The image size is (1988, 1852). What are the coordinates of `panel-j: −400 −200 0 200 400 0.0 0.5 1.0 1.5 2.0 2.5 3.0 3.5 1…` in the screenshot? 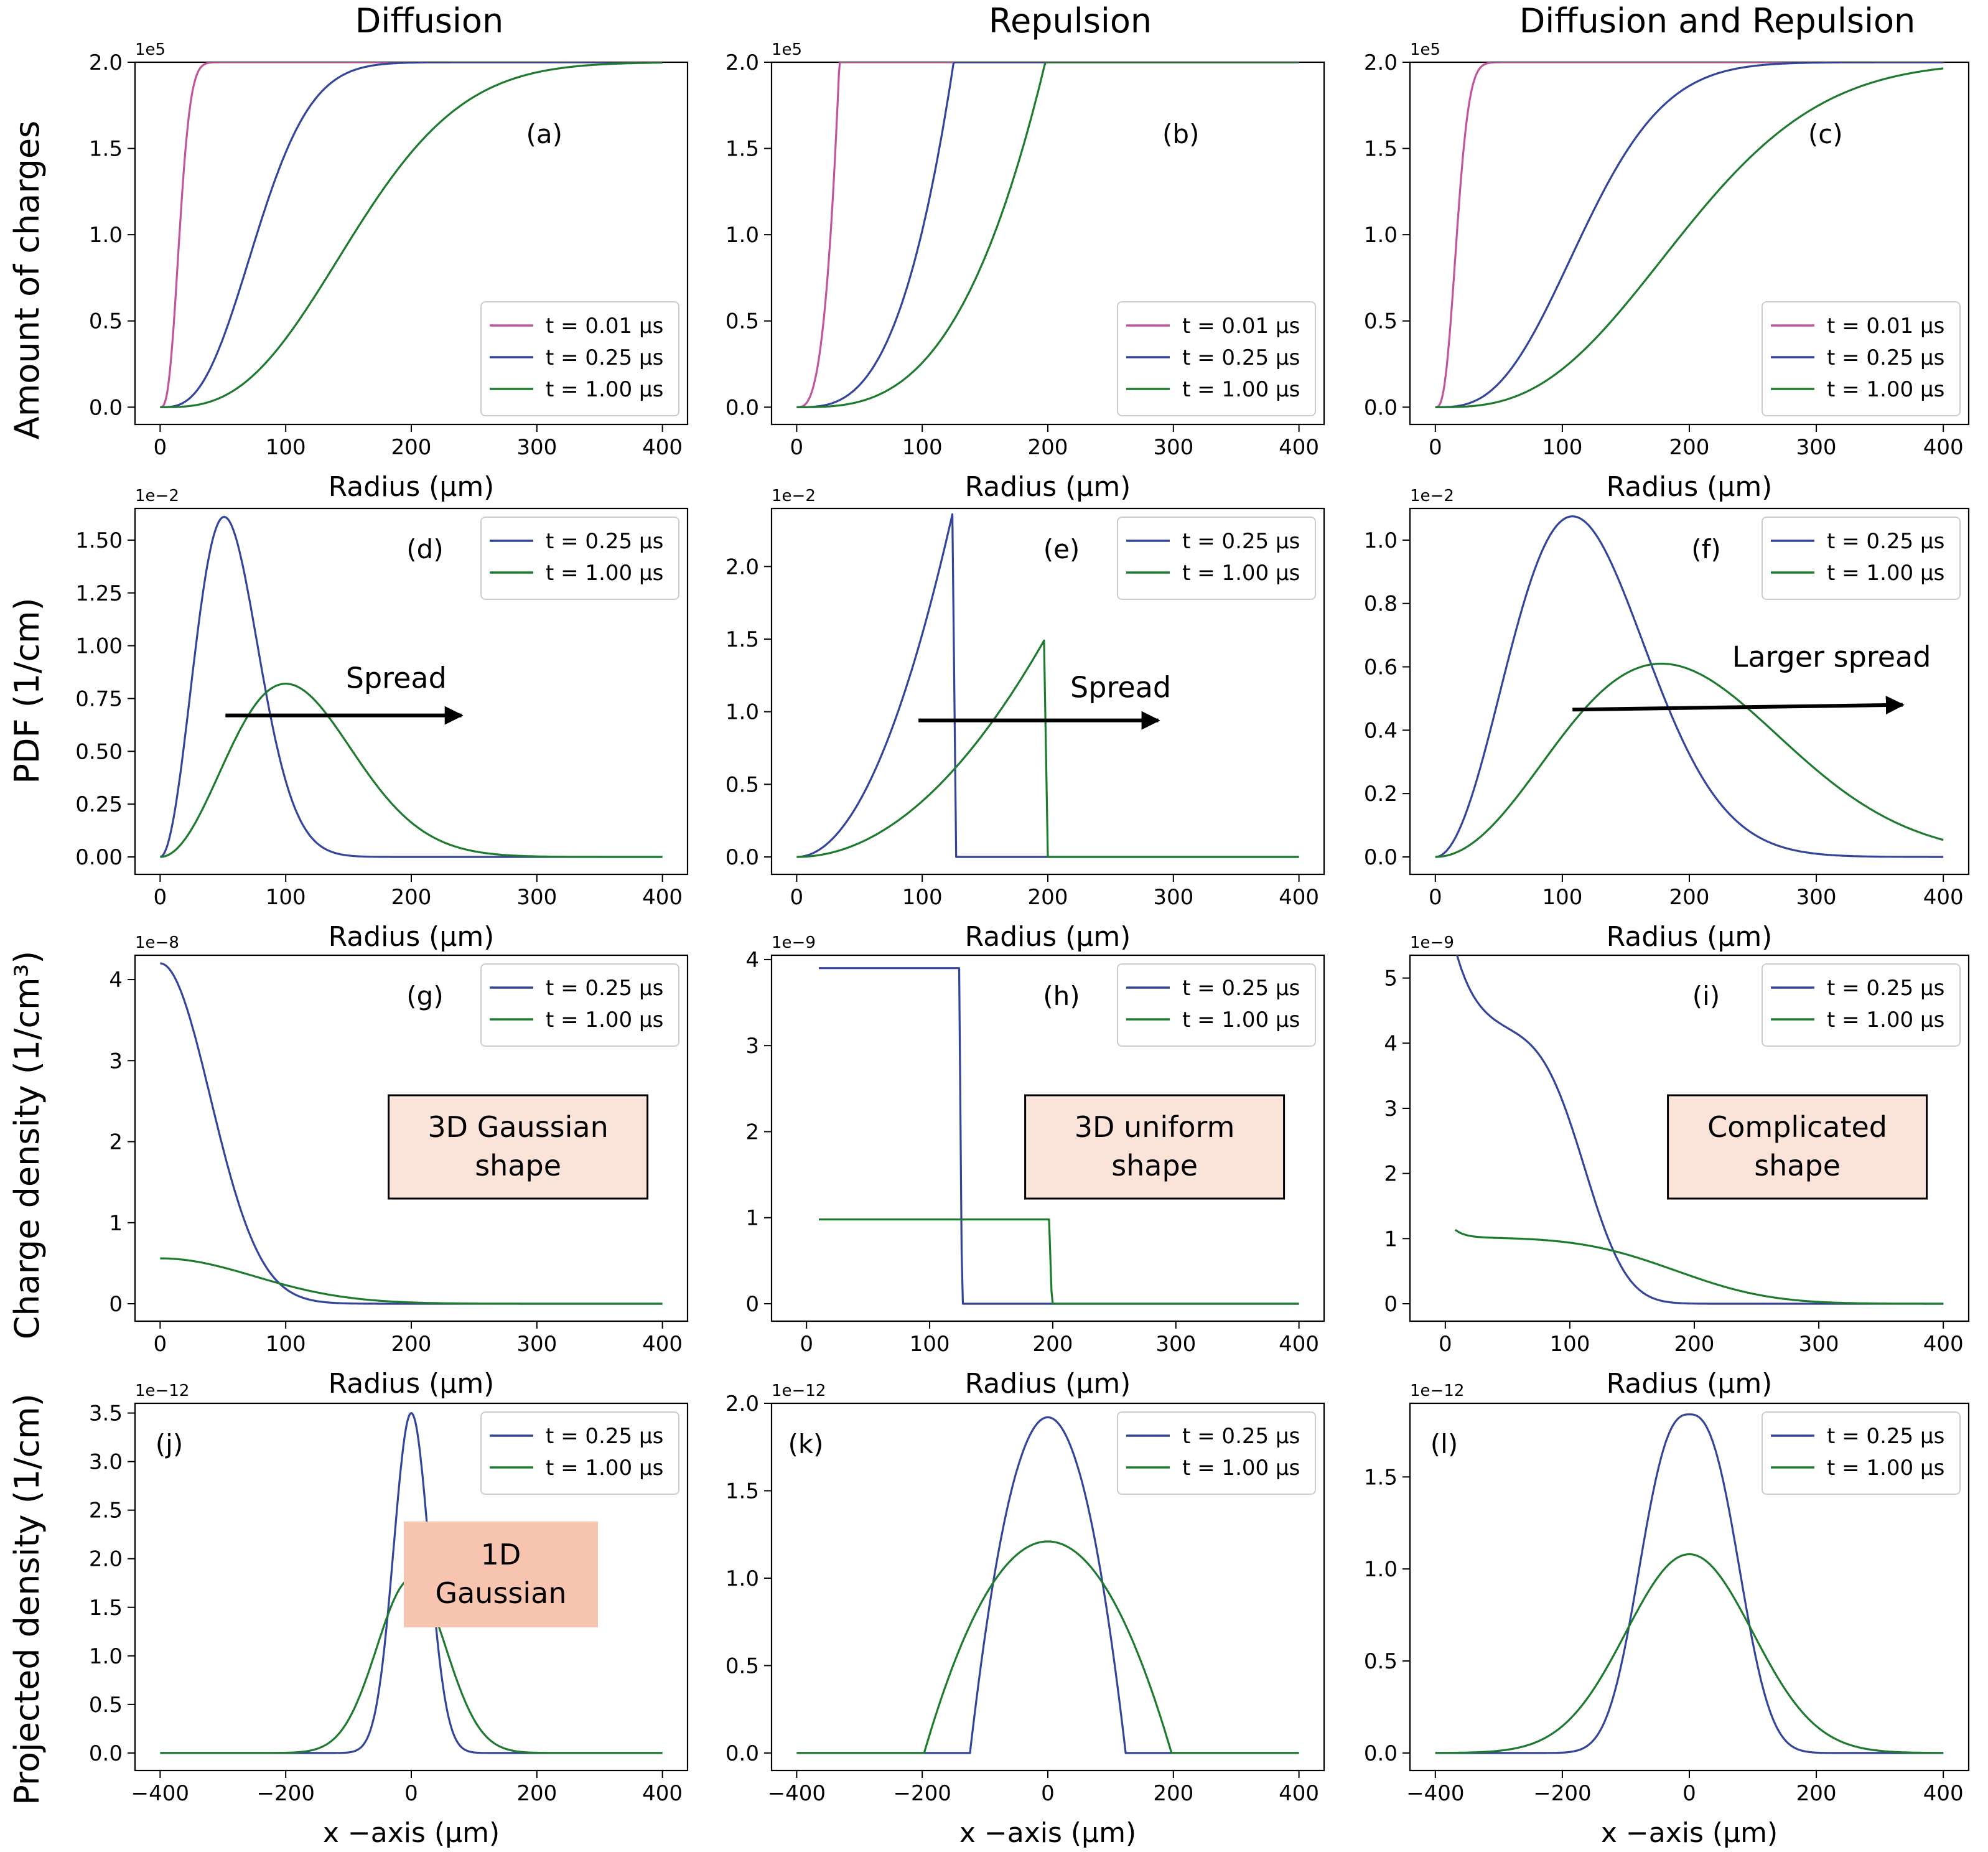 It's located at (389, 1615).